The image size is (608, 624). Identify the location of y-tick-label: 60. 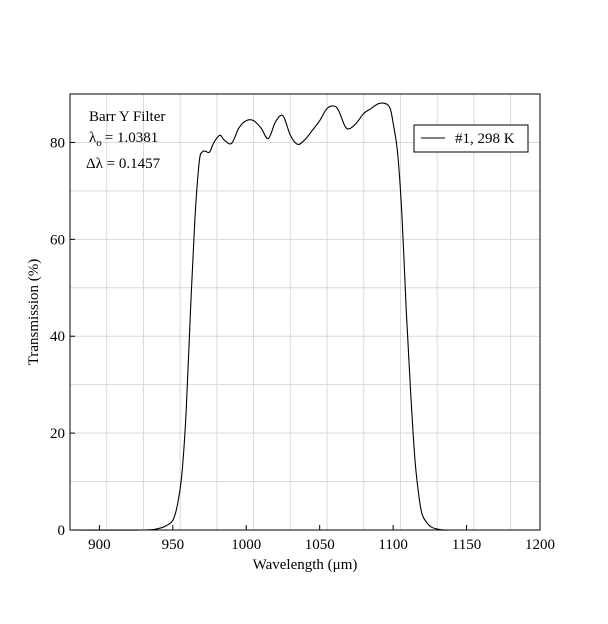
(57, 240).